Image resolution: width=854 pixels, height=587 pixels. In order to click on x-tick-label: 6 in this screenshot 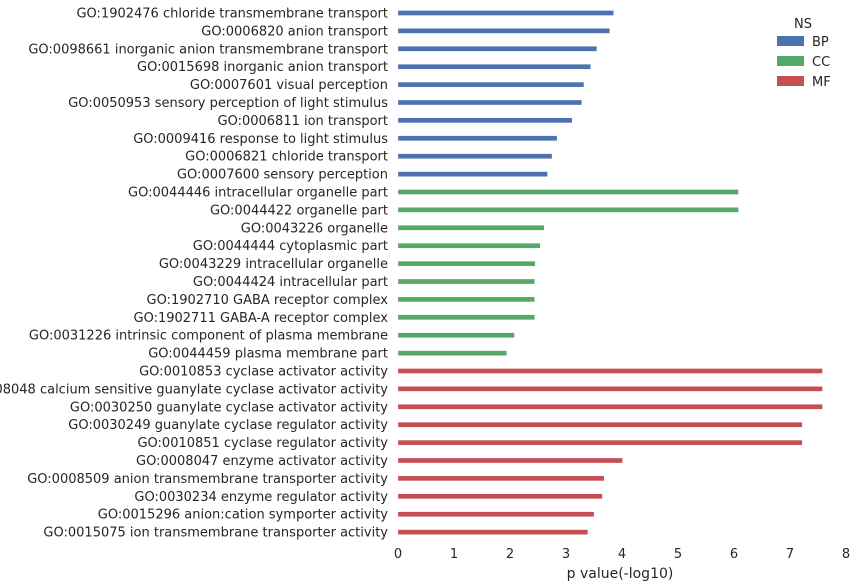, I will do `click(734, 554)`.